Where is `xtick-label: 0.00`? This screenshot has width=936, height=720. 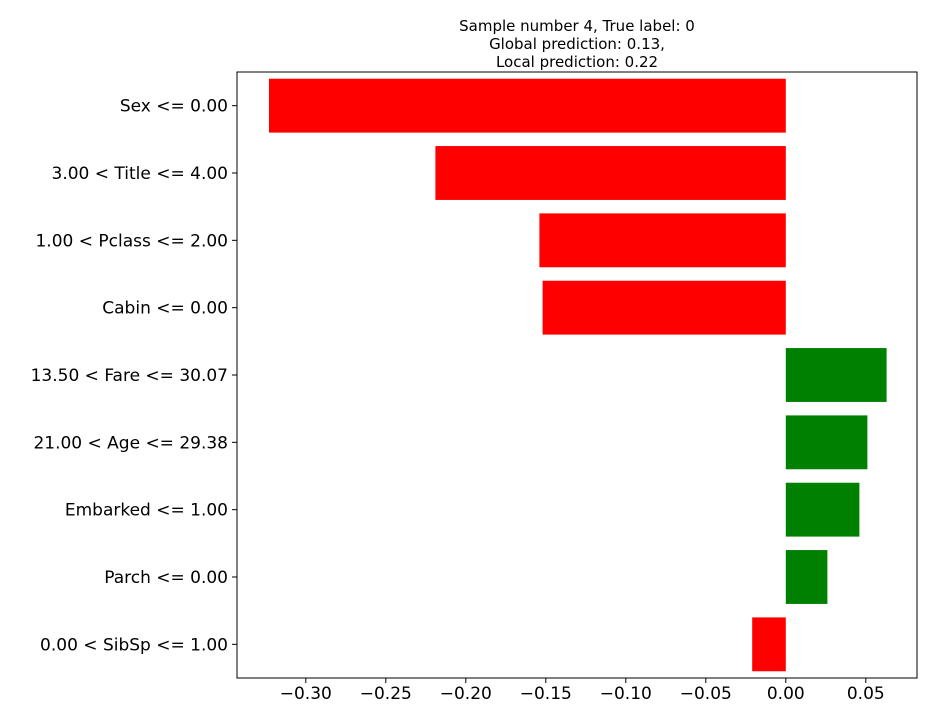 xtick-label: 0.00 is located at coordinates (786, 694).